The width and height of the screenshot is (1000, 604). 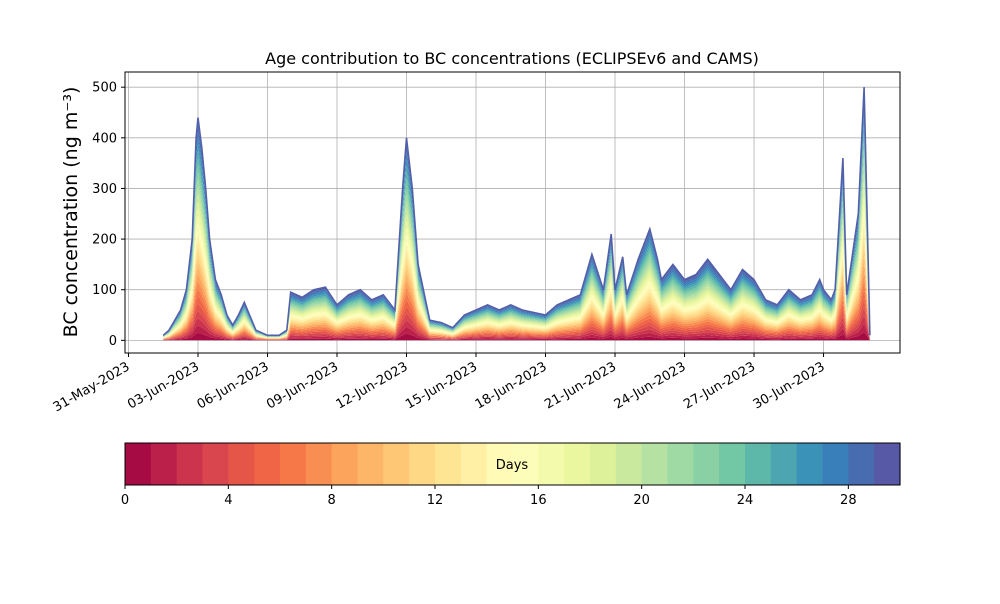 I want to click on colorbar-tick-label: 28, so click(x=848, y=500).